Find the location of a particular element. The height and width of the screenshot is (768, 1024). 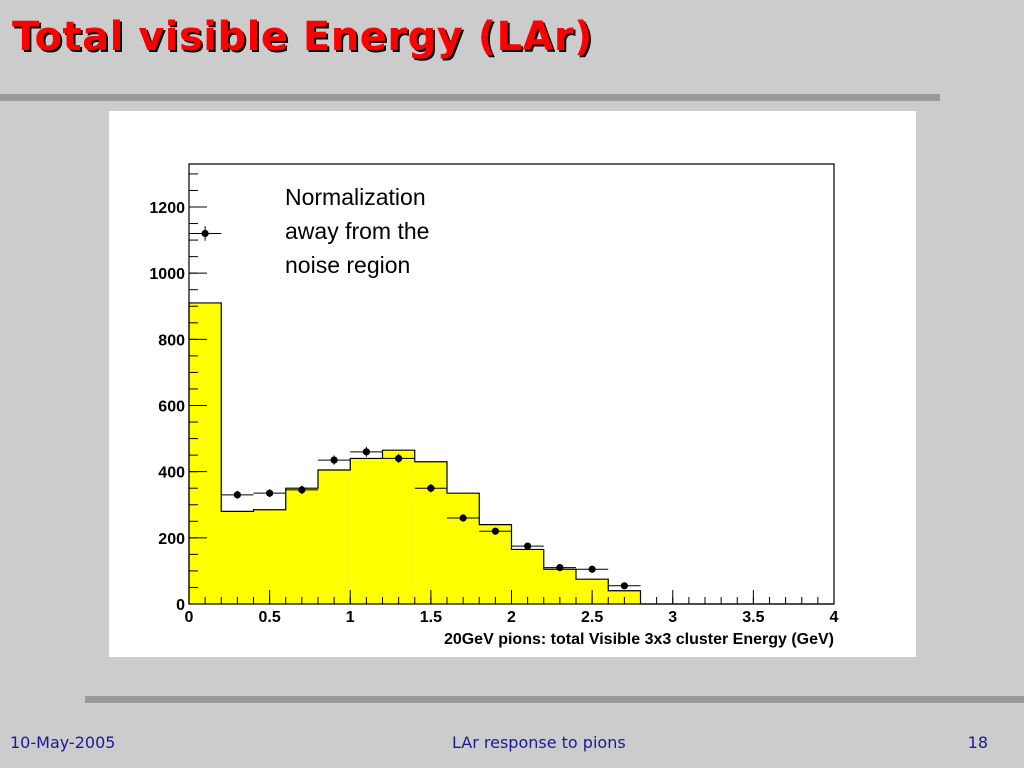

x-tick-label: 0 is located at coordinates (189, 617).